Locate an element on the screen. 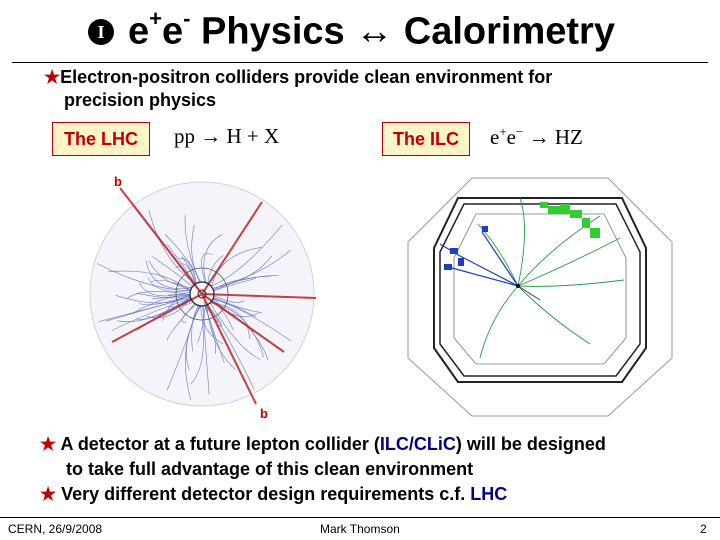  lhc-formula: pp → H + X is located at coordinates (227, 136).